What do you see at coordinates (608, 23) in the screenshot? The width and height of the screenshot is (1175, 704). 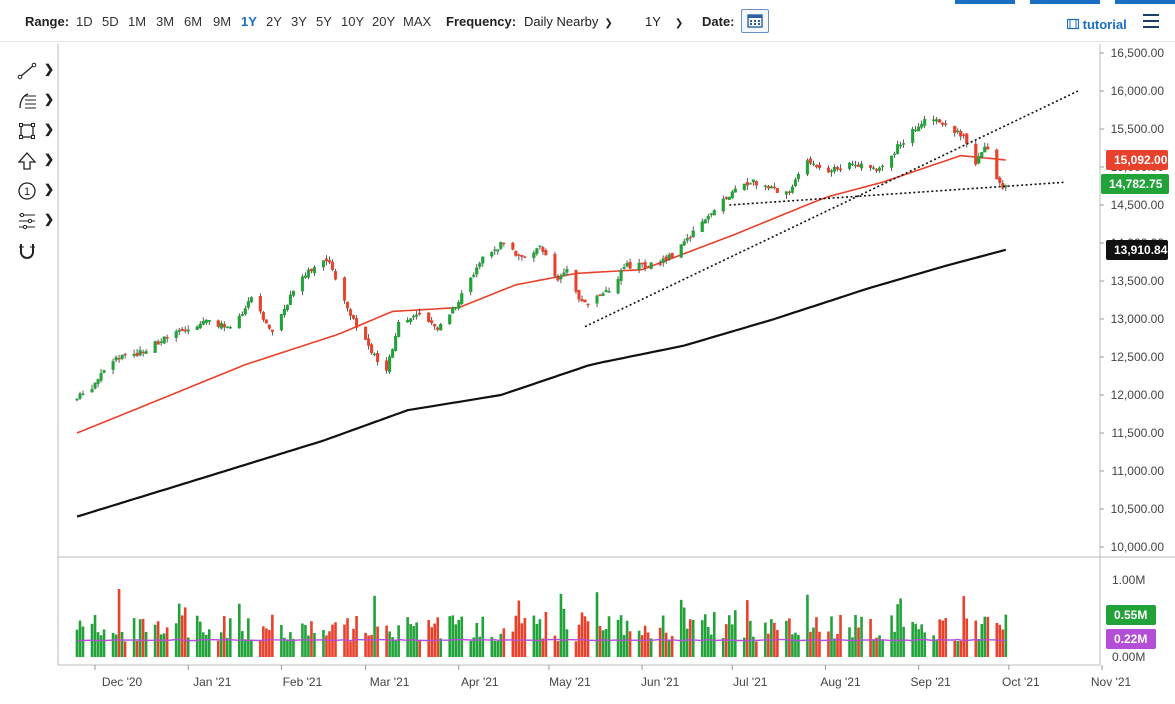 I see `chevron-down-icon: ❯` at bounding box center [608, 23].